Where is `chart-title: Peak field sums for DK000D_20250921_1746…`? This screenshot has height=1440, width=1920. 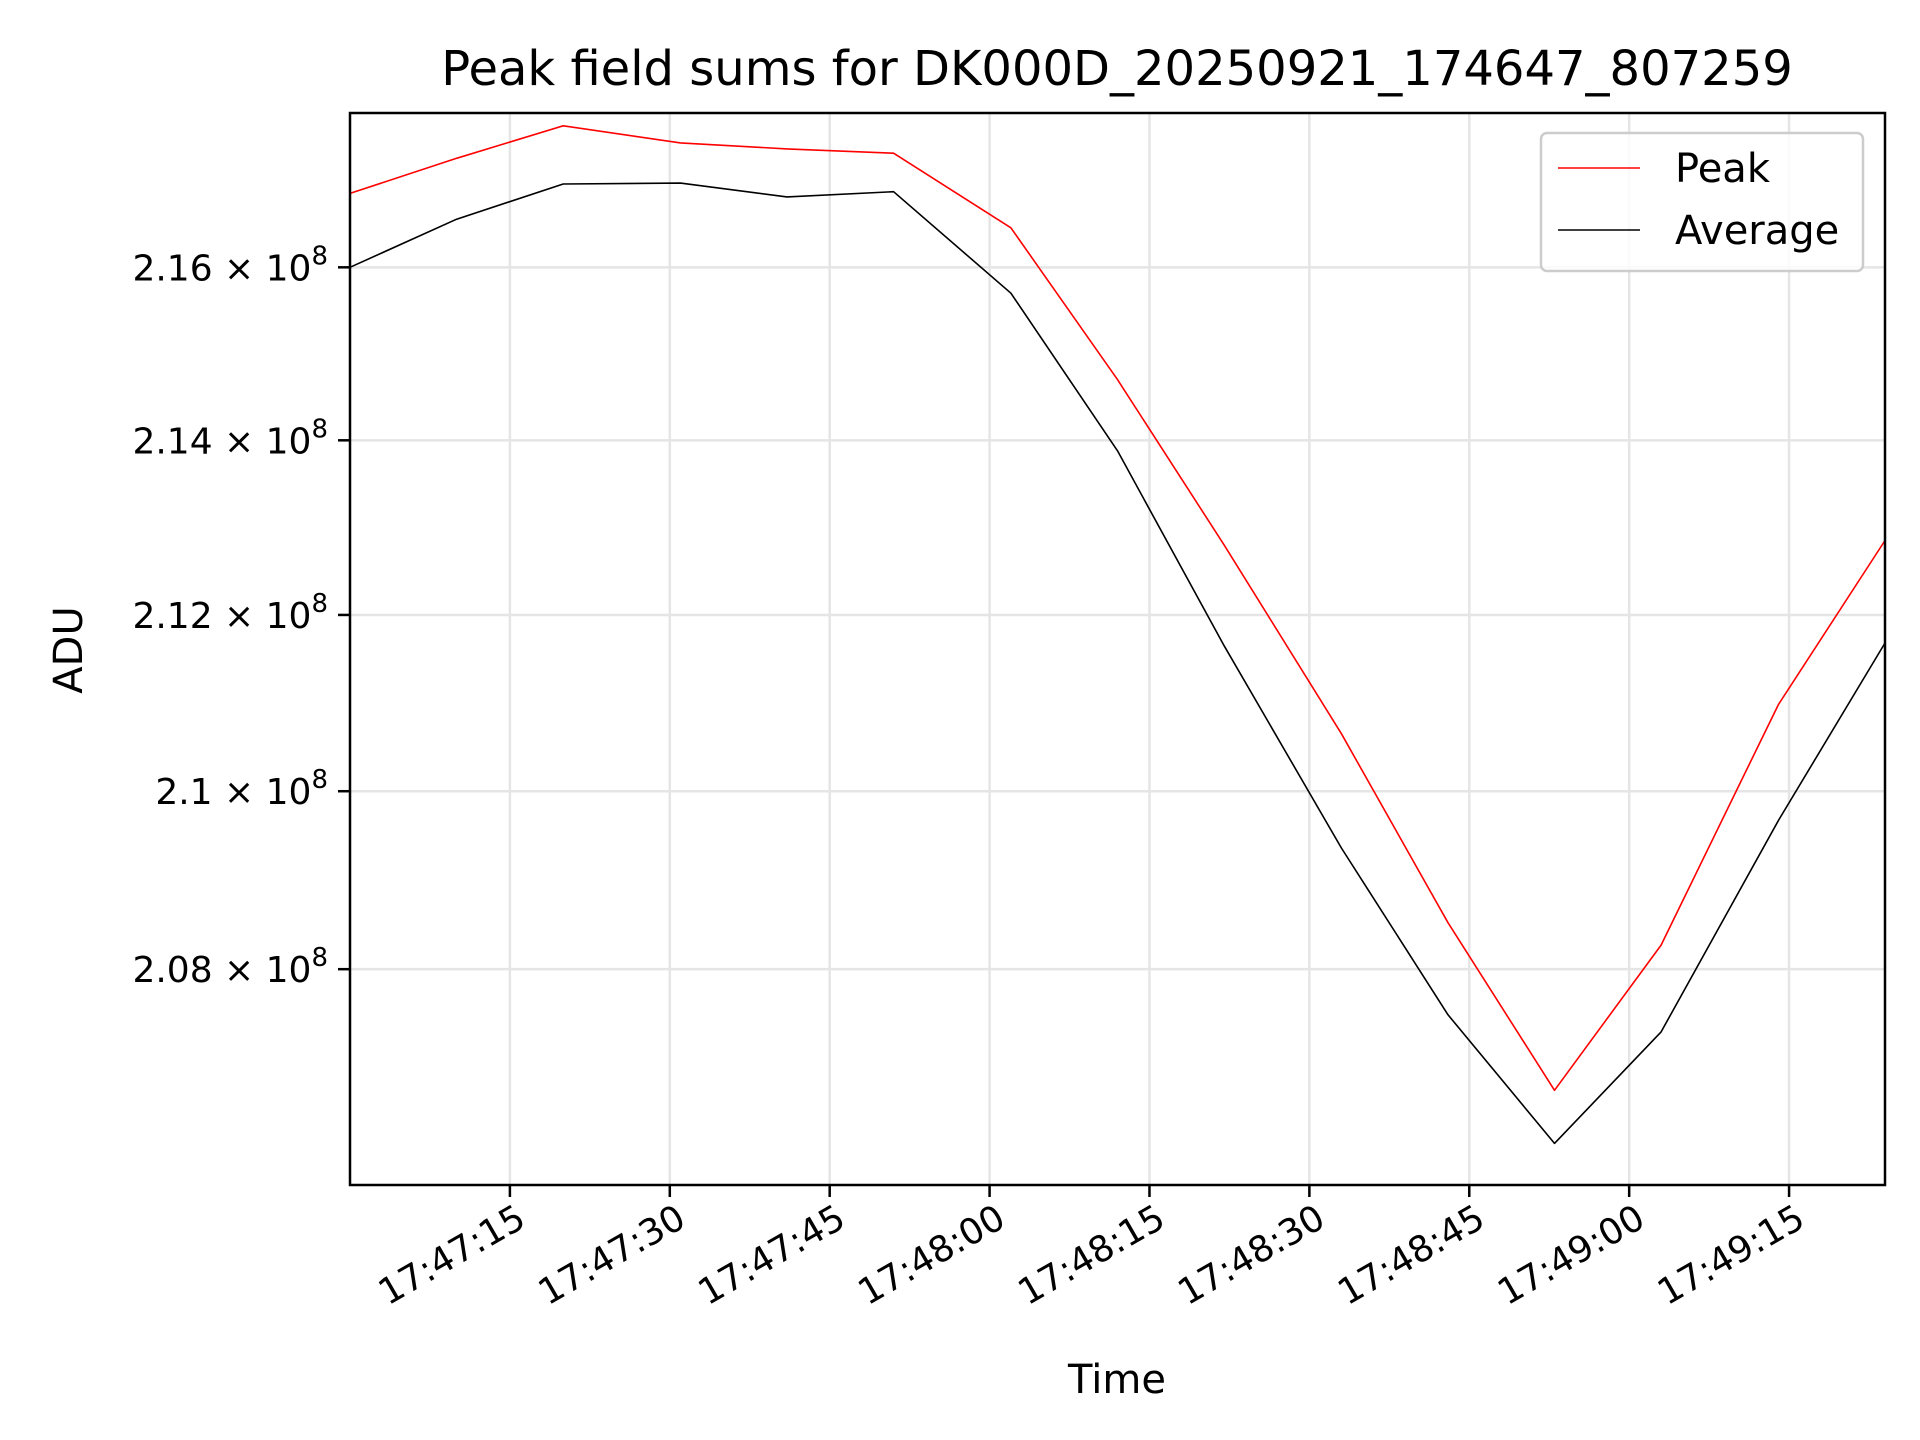 chart-title: Peak field sums for DK000D_20250921_1746… is located at coordinates (1117, 69).